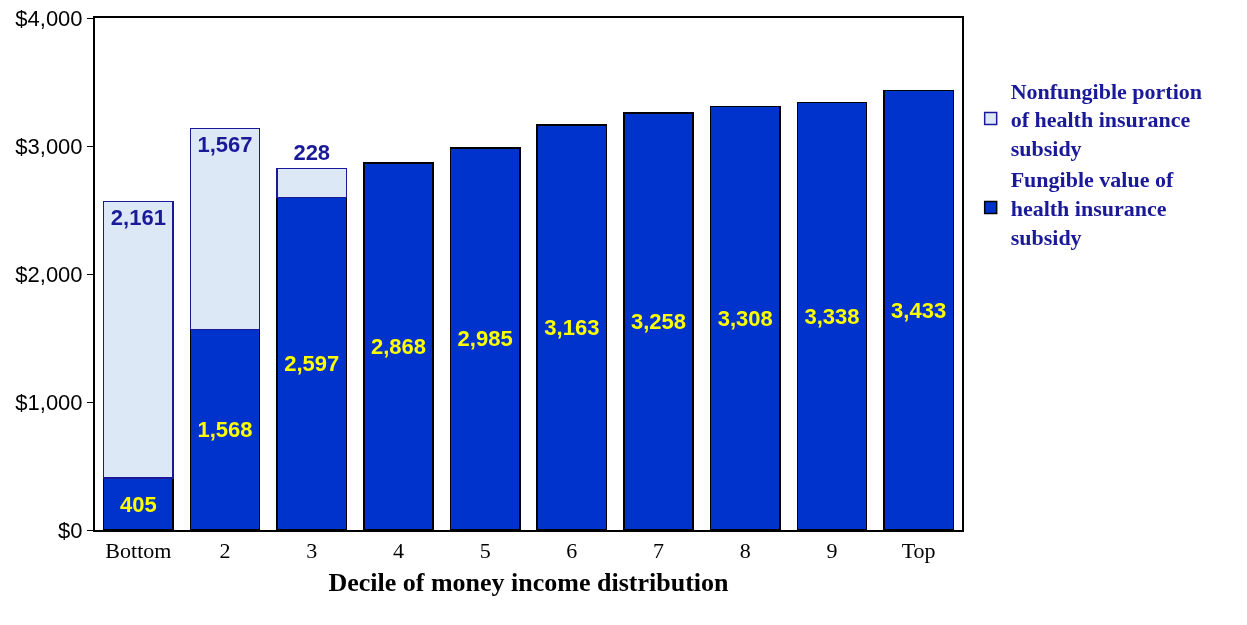  I want to click on y-tick-label: $1,000, so click(49, 402).